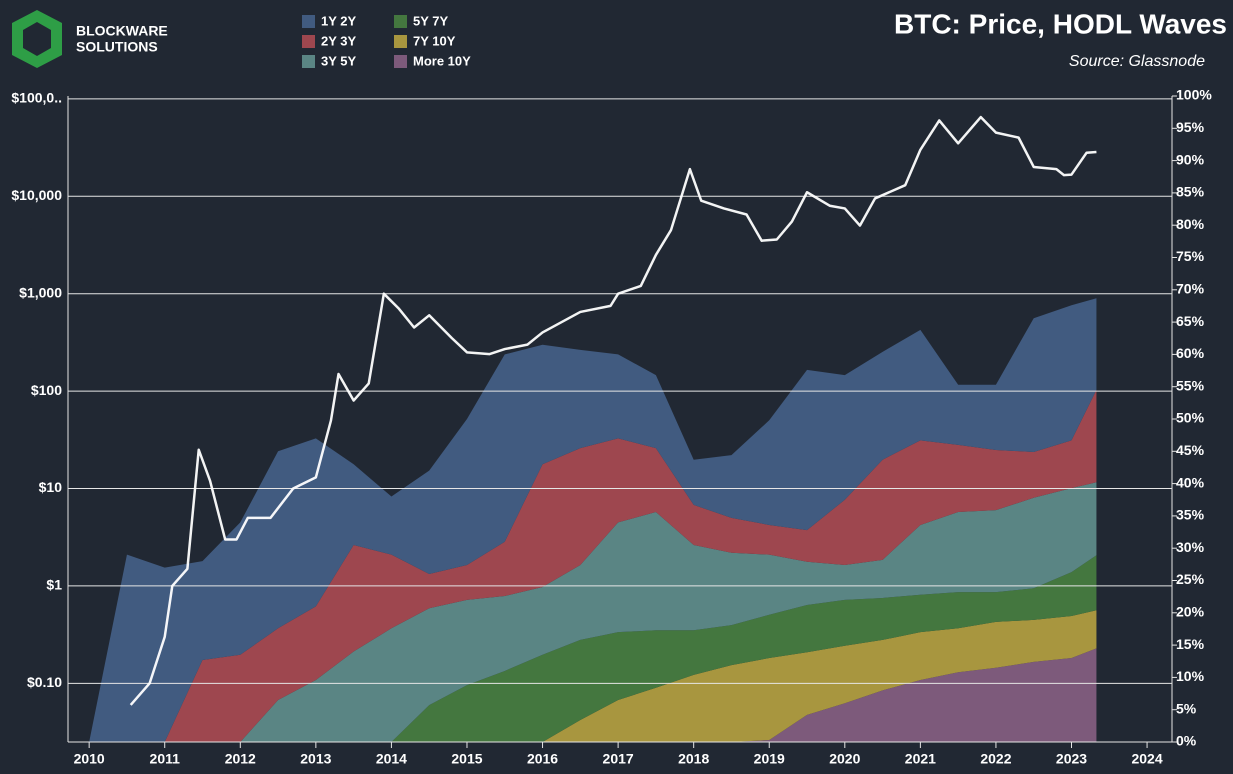  What do you see at coordinates (1190, 289) in the screenshot?
I see `y2-tick-label: 70%` at bounding box center [1190, 289].